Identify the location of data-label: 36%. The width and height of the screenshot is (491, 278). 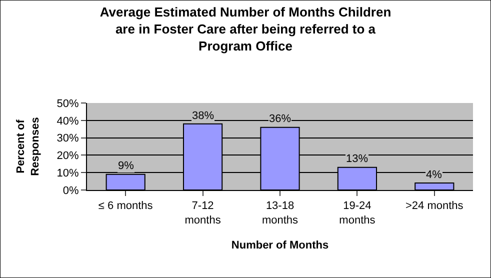
(280, 119).